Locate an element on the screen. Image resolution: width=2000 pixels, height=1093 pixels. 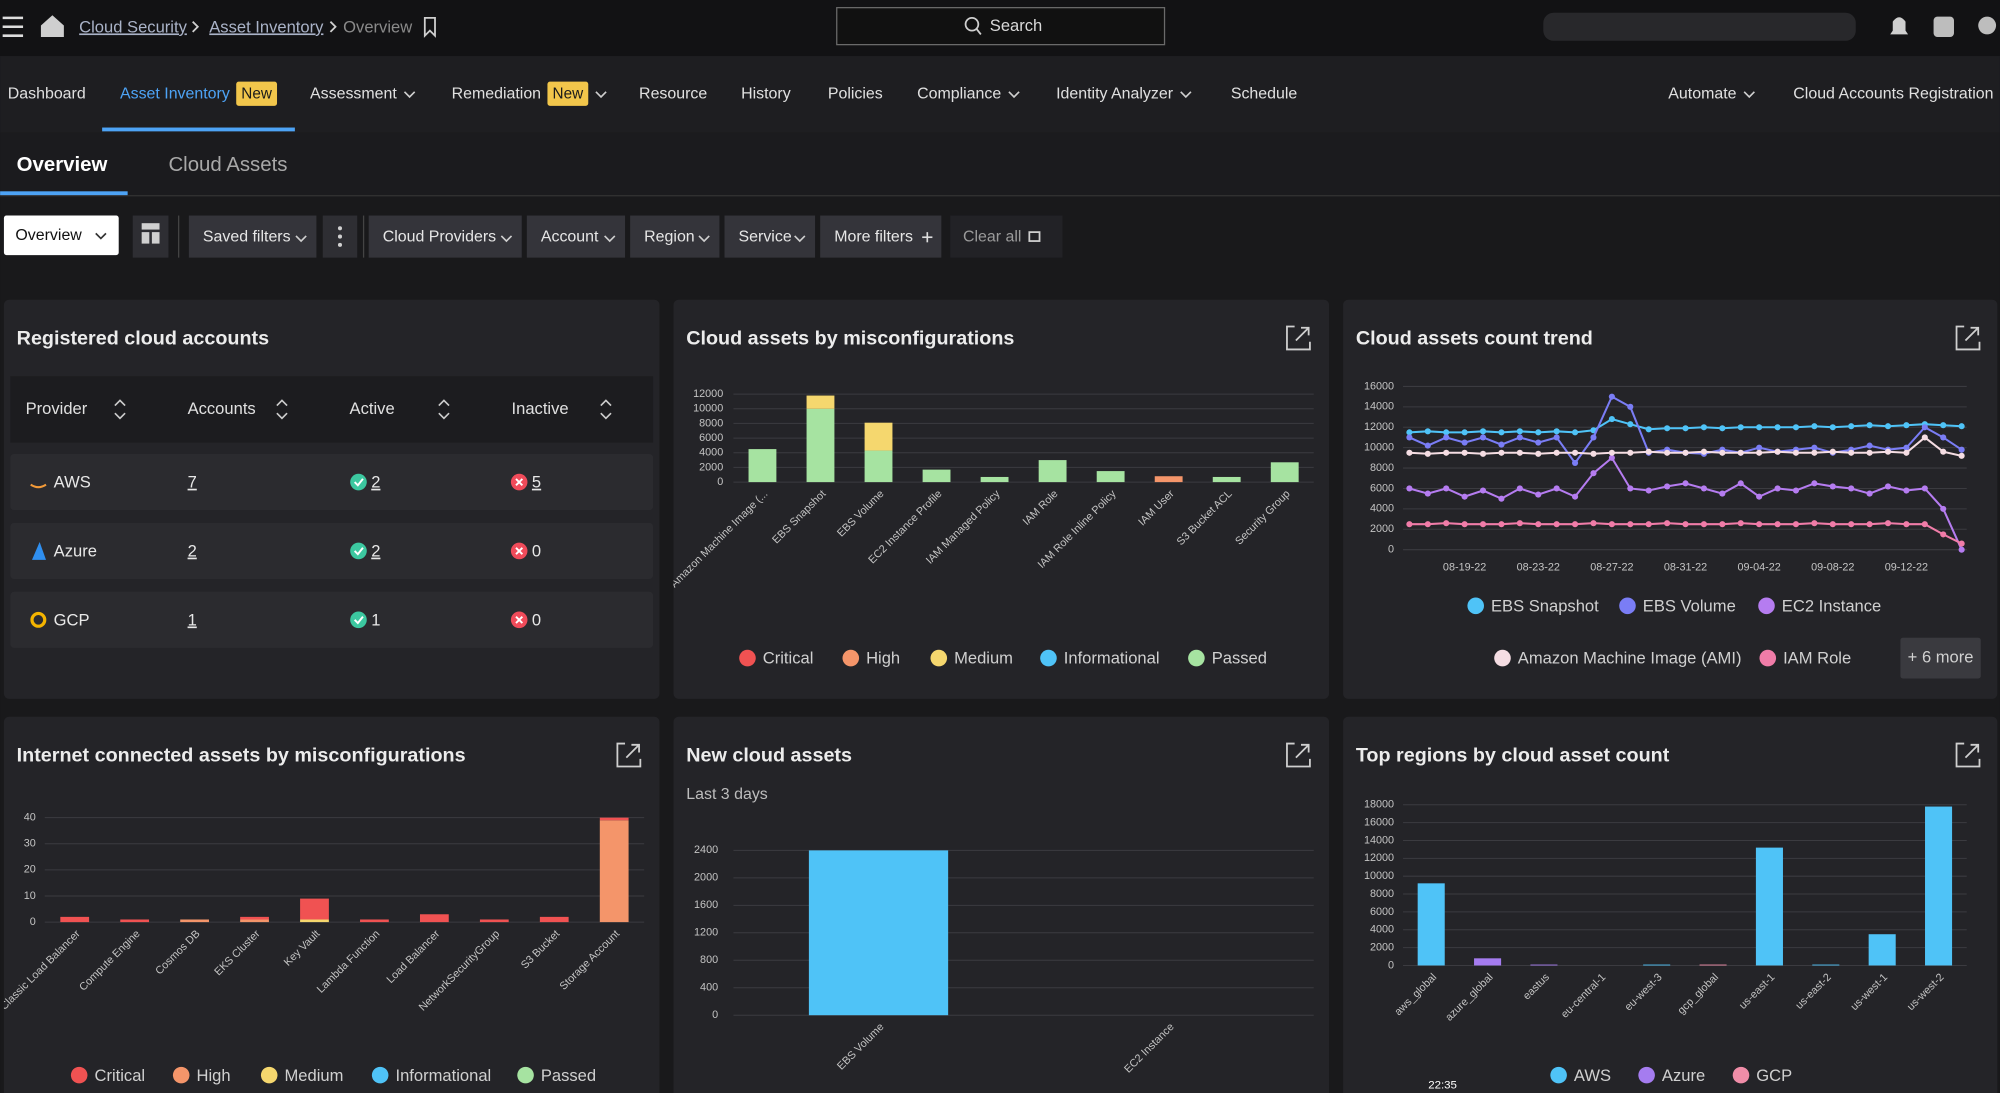
nav-item: Policies is located at coordinates (855, 94).